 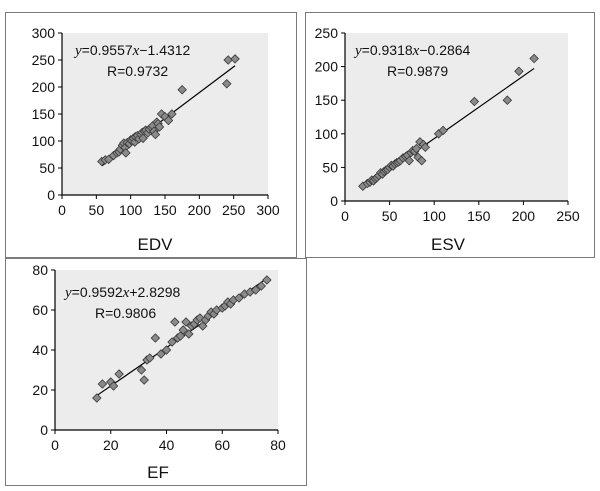 What do you see at coordinates (222, 445) in the screenshot?
I see `x-tick-label: 60` at bounding box center [222, 445].